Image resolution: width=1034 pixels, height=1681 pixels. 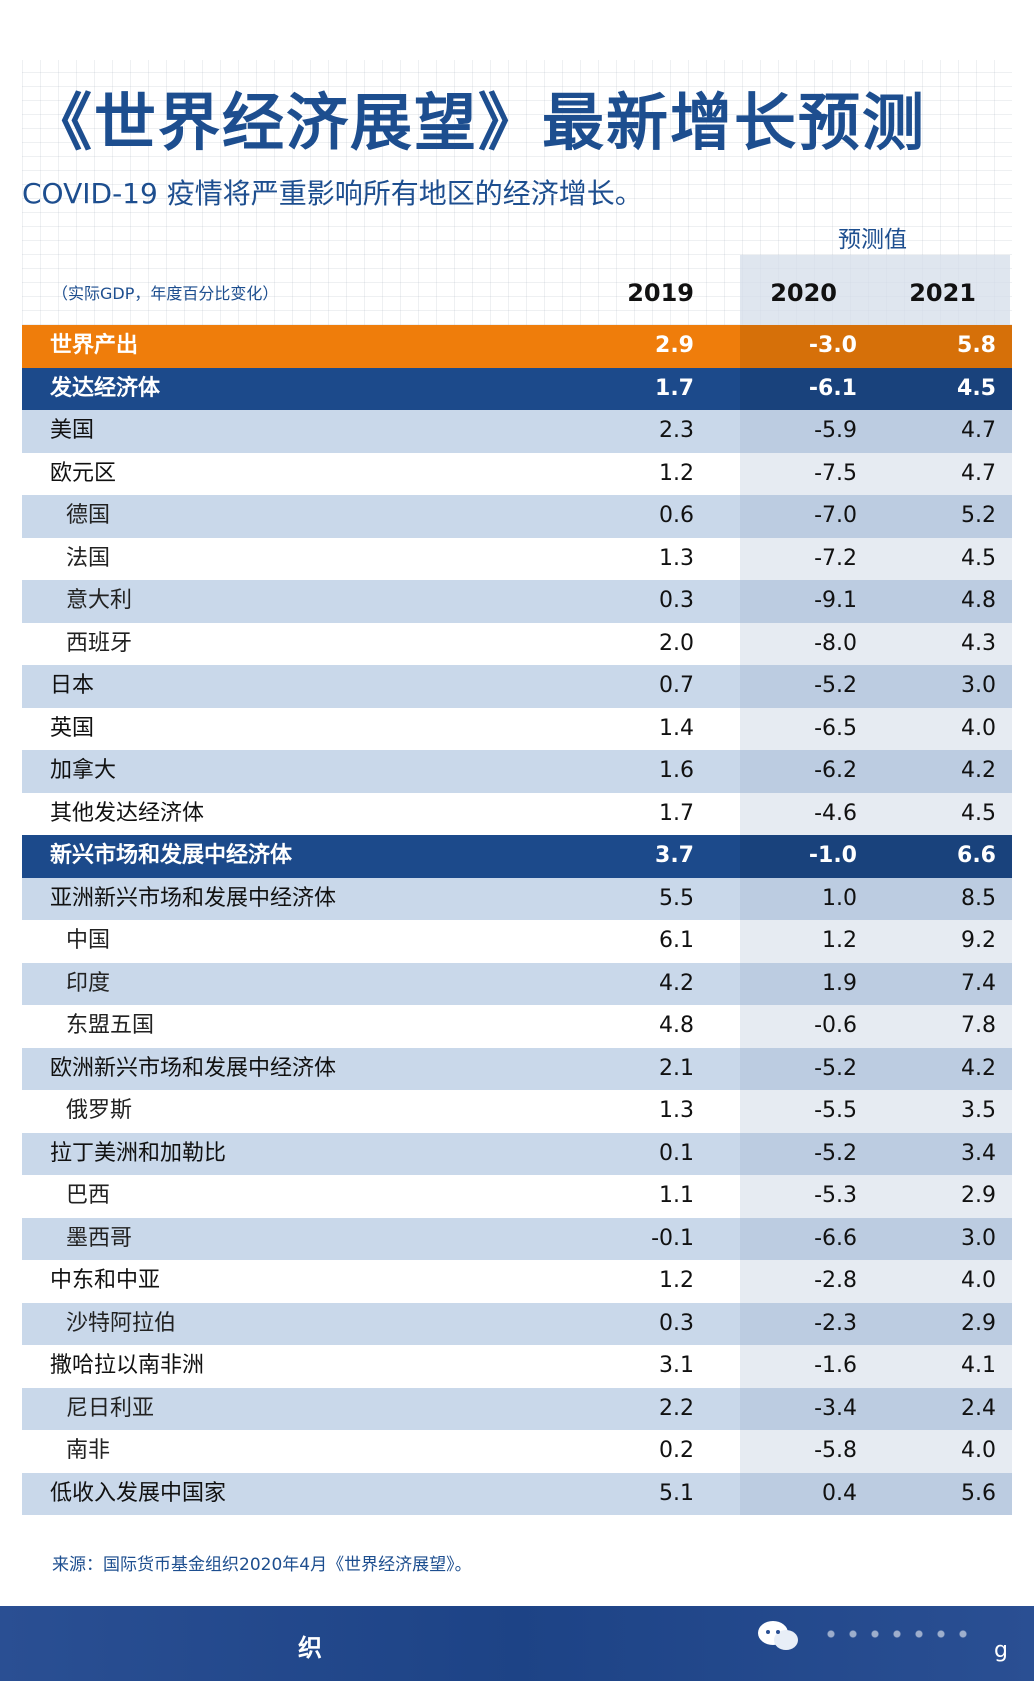 I want to click on value-cell-2020: -9.1, so click(x=835, y=600).